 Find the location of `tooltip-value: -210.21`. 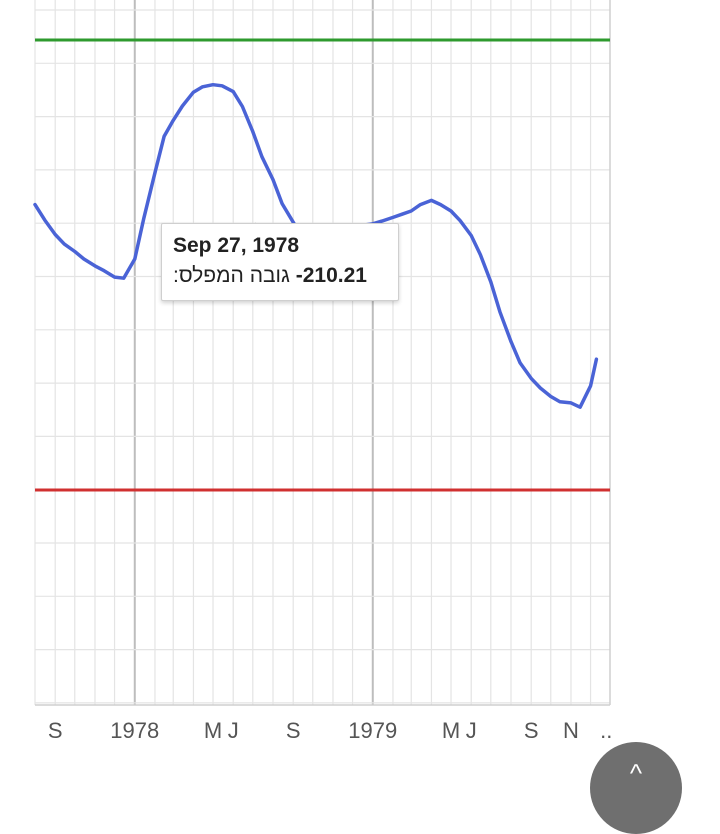

tooltip-value: -210.21 is located at coordinates (331, 275).